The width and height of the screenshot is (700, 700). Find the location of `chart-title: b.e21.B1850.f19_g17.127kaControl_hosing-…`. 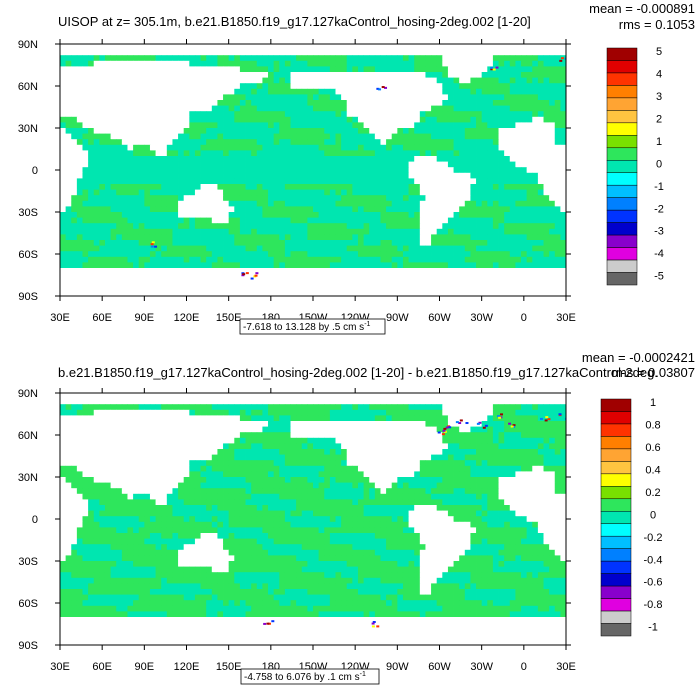

chart-title: b.e21.B1850.f19_g17.127kaControl_hosing-… is located at coordinates (358, 372).